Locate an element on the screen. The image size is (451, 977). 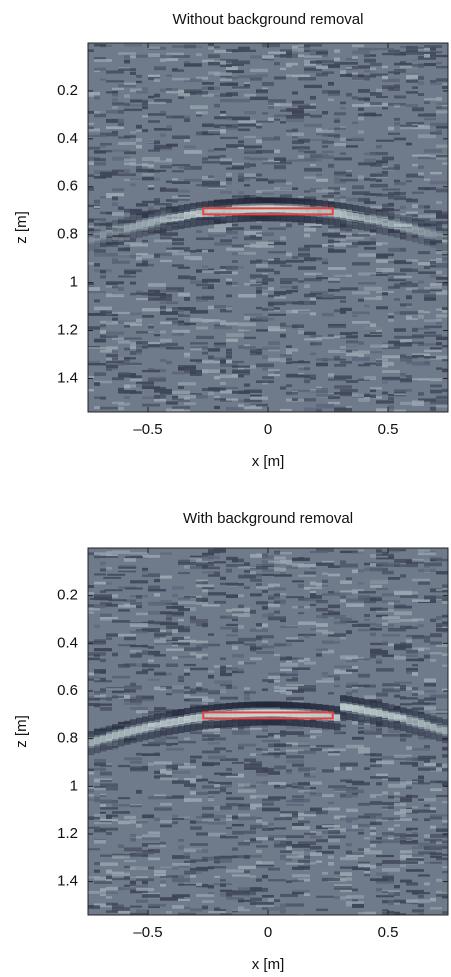
x-tick-label: 0.5 is located at coordinates (388, 932).